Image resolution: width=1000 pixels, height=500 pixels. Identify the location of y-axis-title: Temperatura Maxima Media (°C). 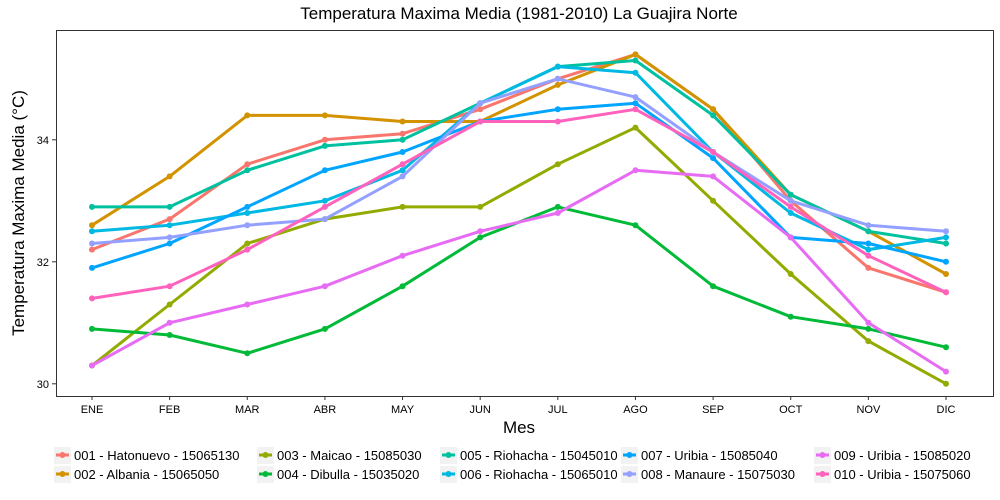
(18, 213).